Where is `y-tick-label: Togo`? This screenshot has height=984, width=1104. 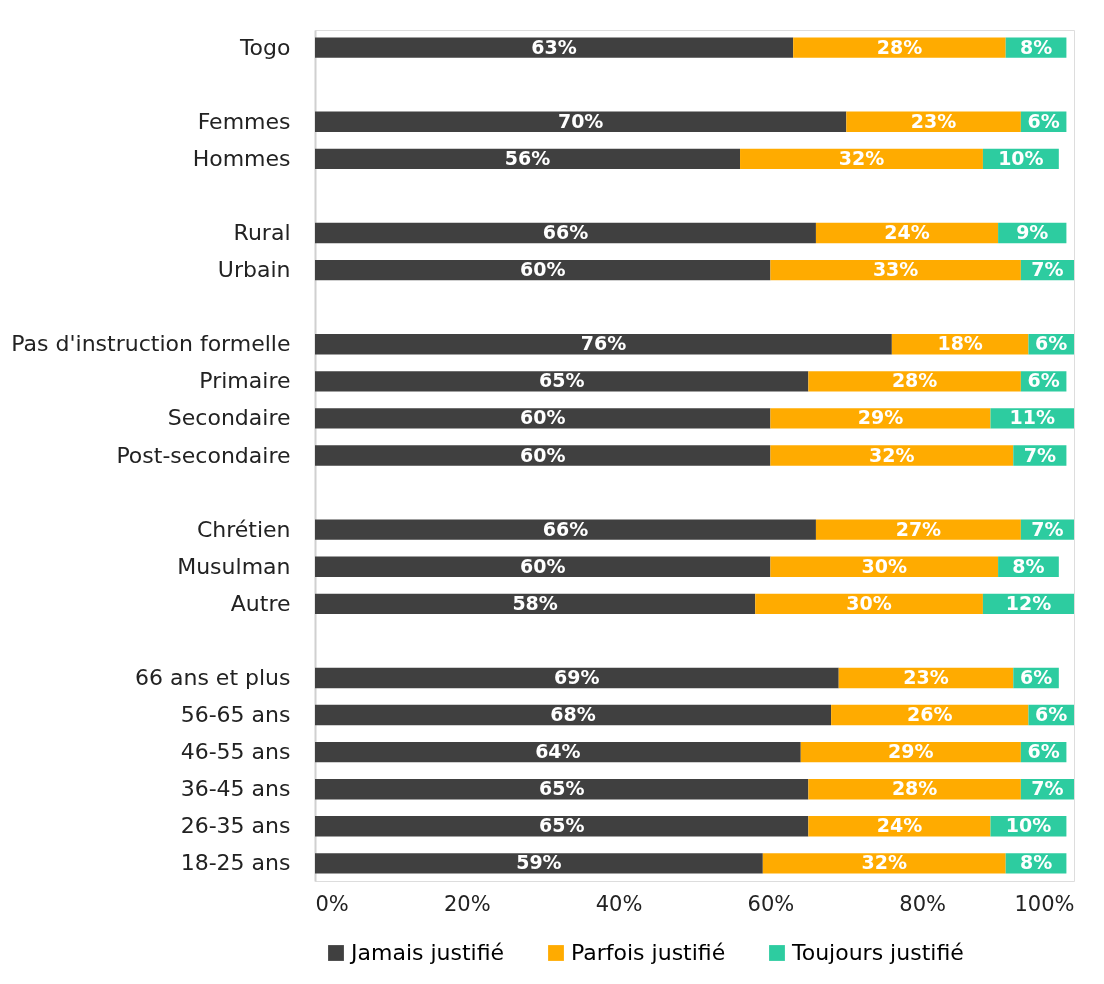
y-tick-label: Togo is located at coordinates (264, 47).